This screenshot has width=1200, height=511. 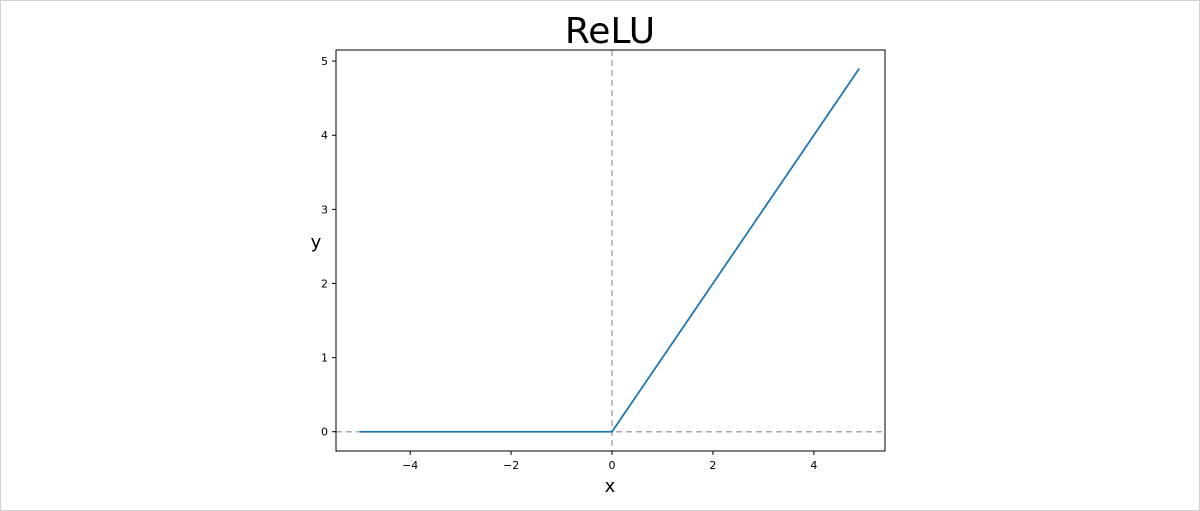 I want to click on y-tick-label: 5, so click(x=324, y=61).